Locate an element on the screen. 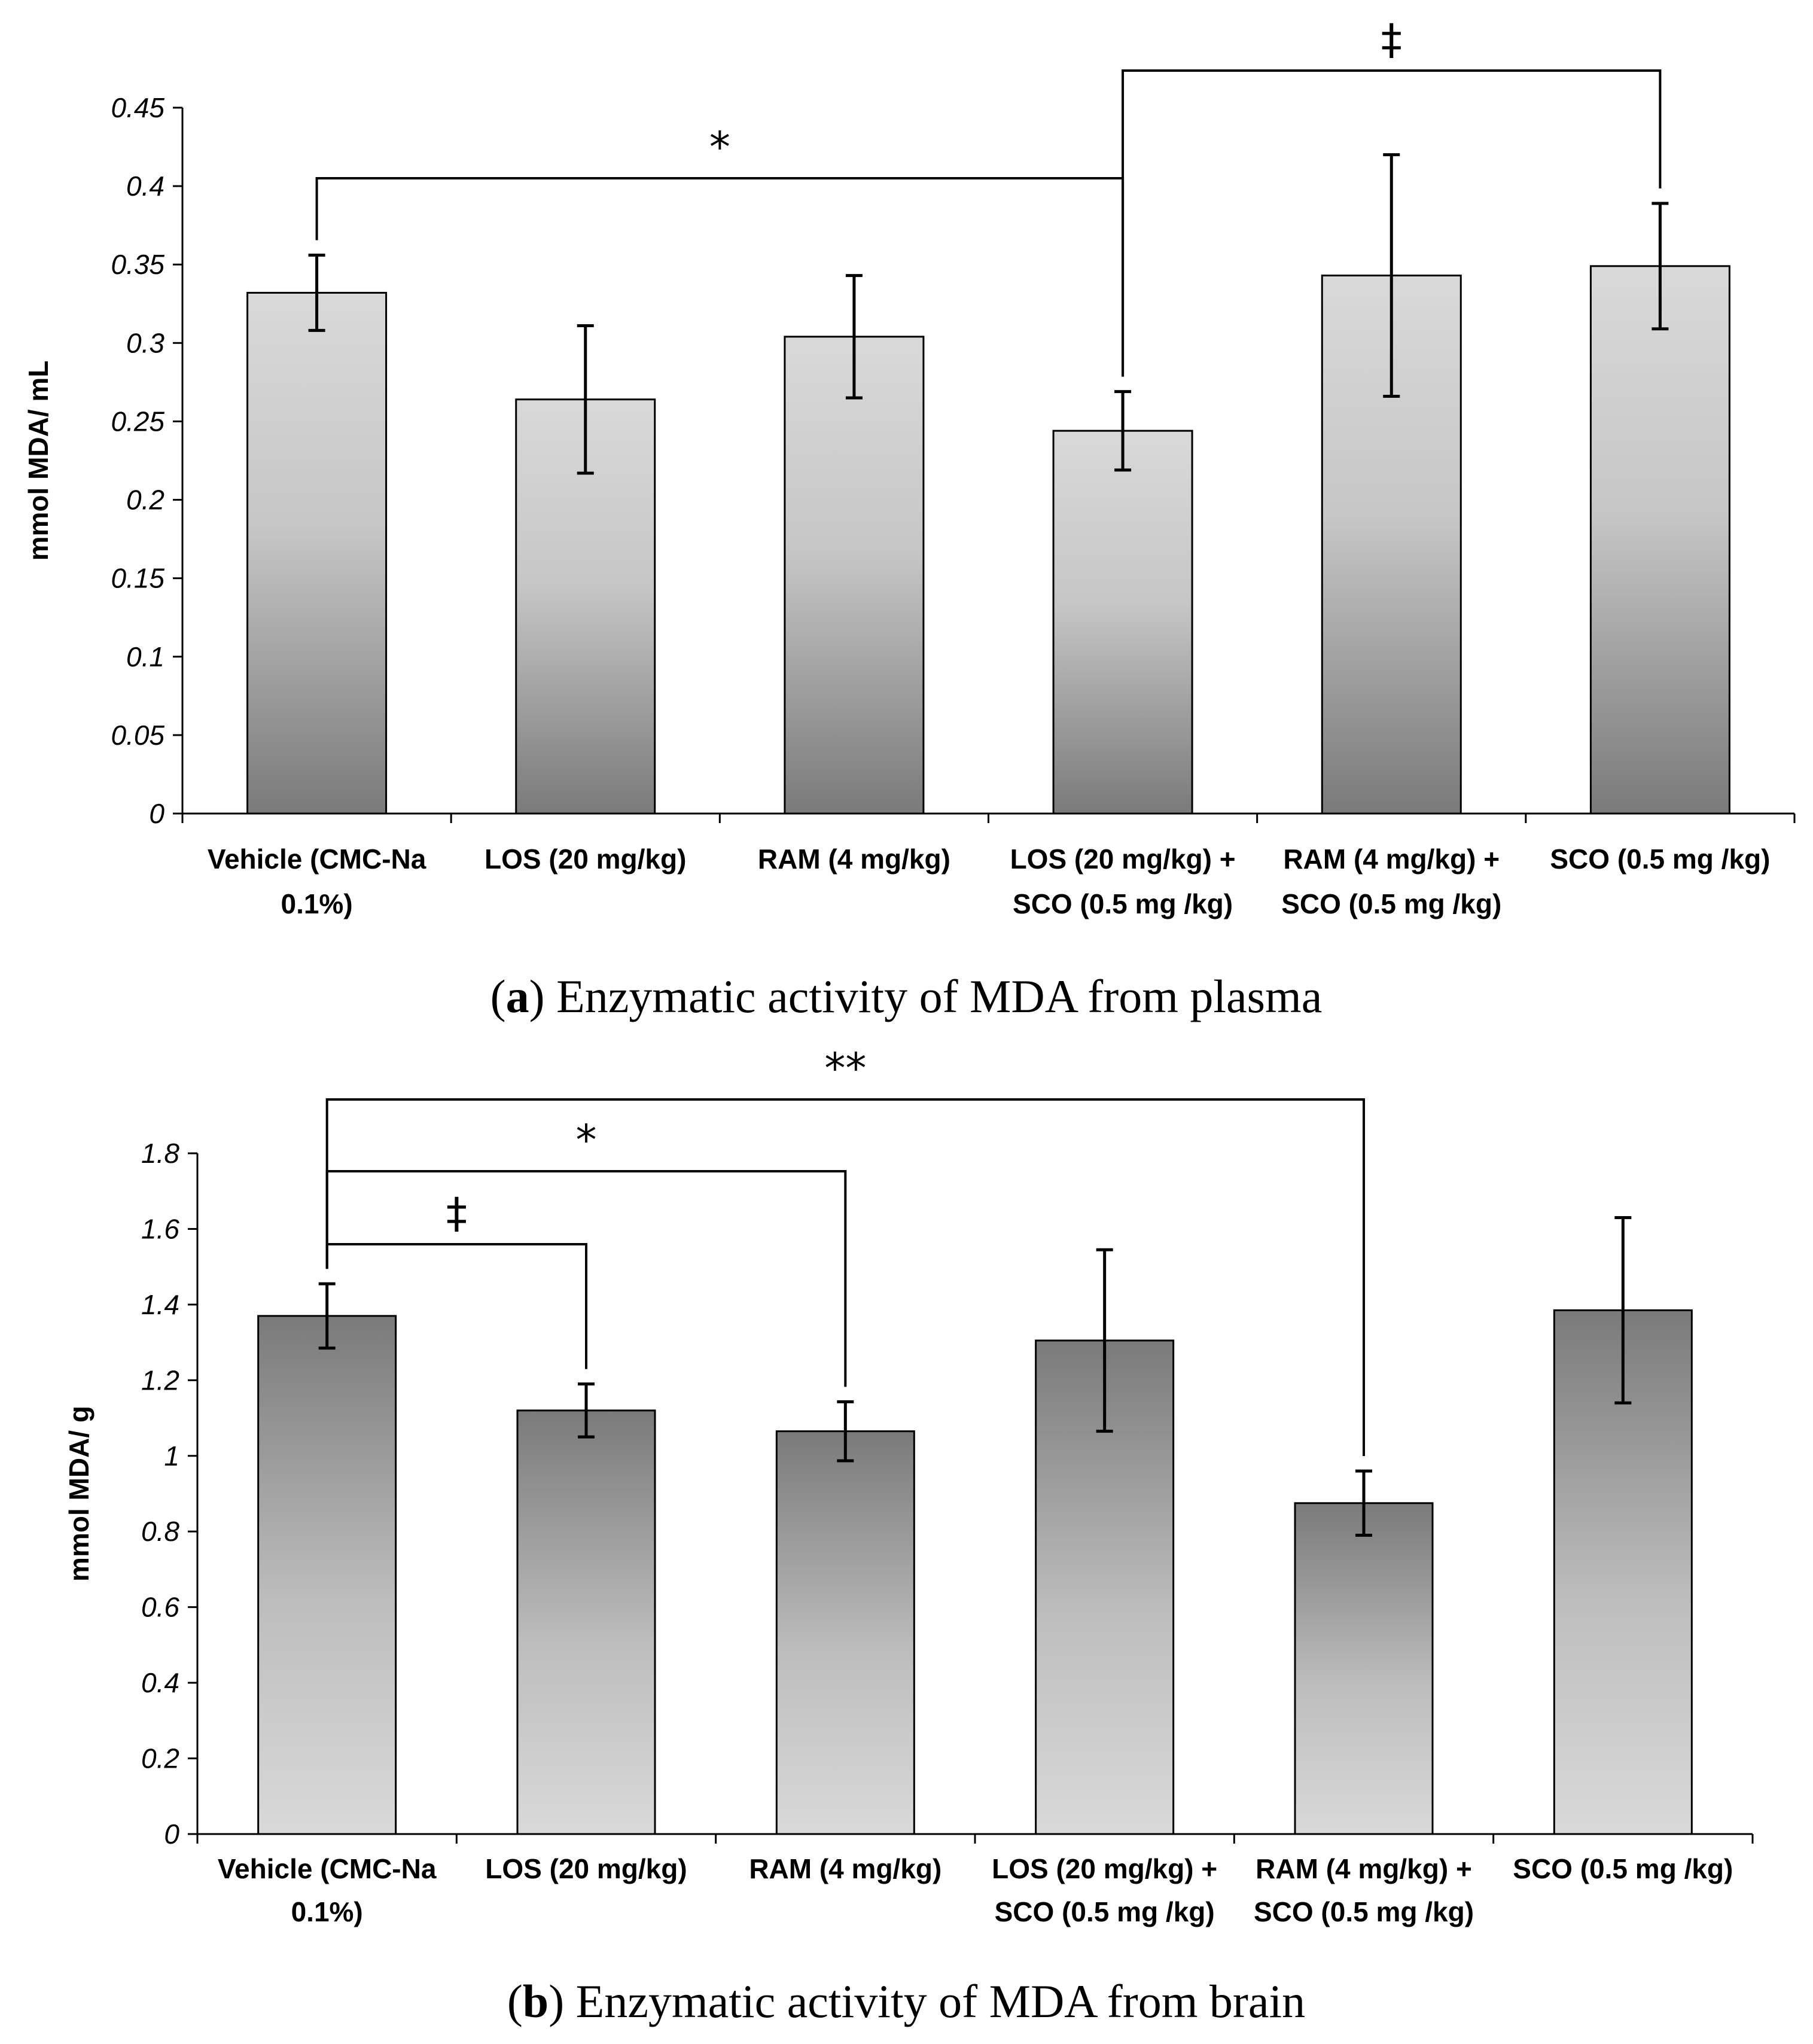 The width and height of the screenshot is (1813, 2044). y-axis-title: mmol MDA/ mL is located at coordinates (38, 461).